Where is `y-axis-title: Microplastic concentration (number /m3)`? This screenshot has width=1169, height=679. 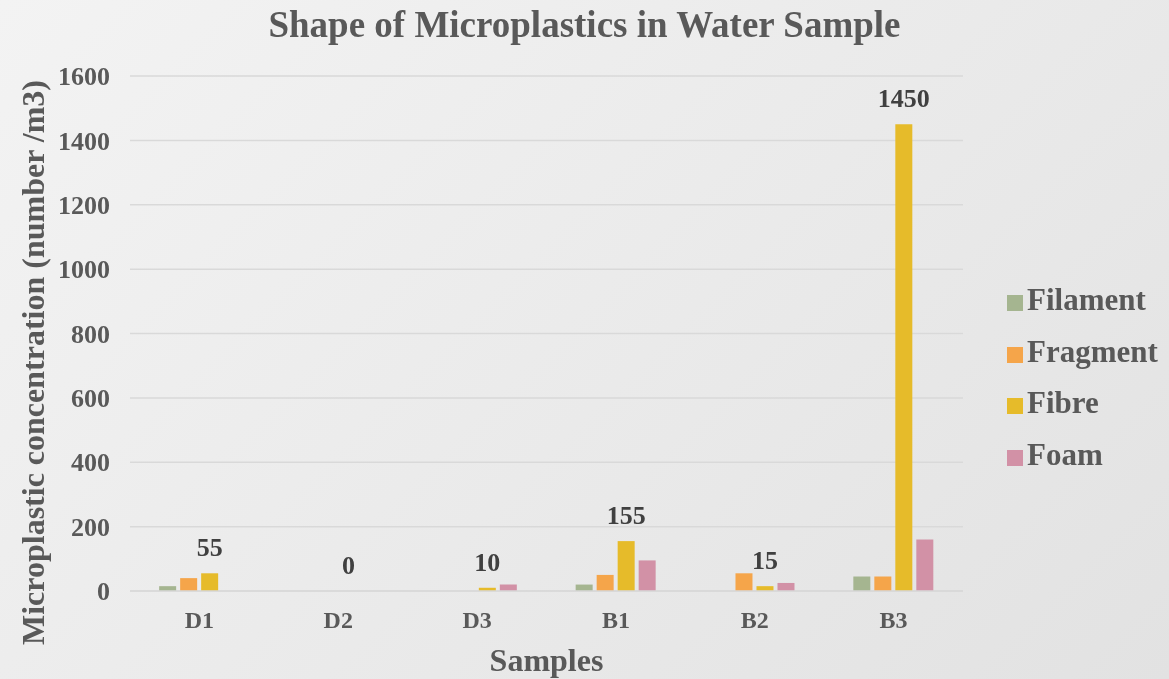
y-axis-title: Microplastic concentration (number /m3) is located at coordinates (33, 362).